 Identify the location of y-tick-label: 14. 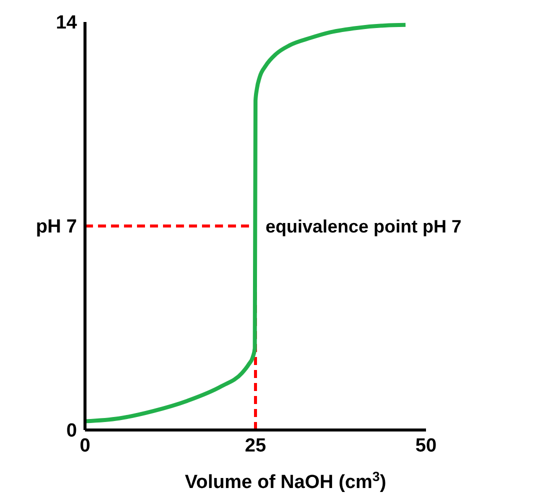
(67, 23).